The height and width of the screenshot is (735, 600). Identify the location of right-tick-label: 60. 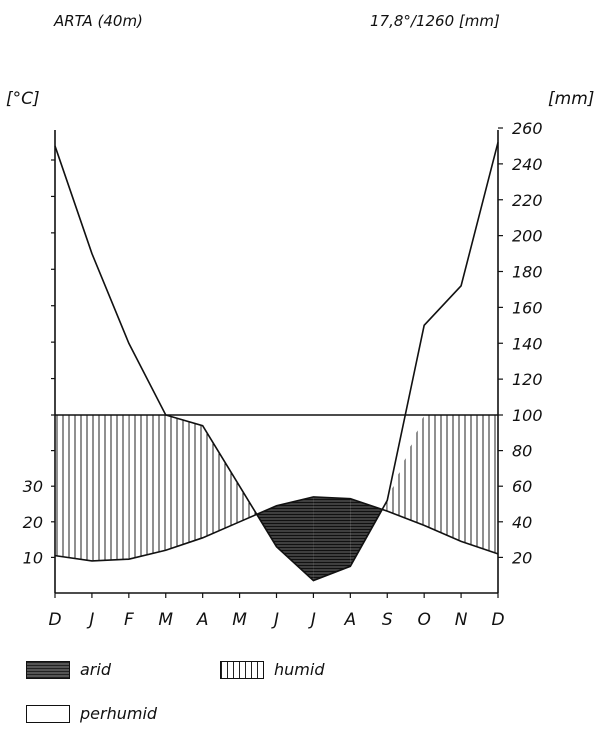
(522, 486).